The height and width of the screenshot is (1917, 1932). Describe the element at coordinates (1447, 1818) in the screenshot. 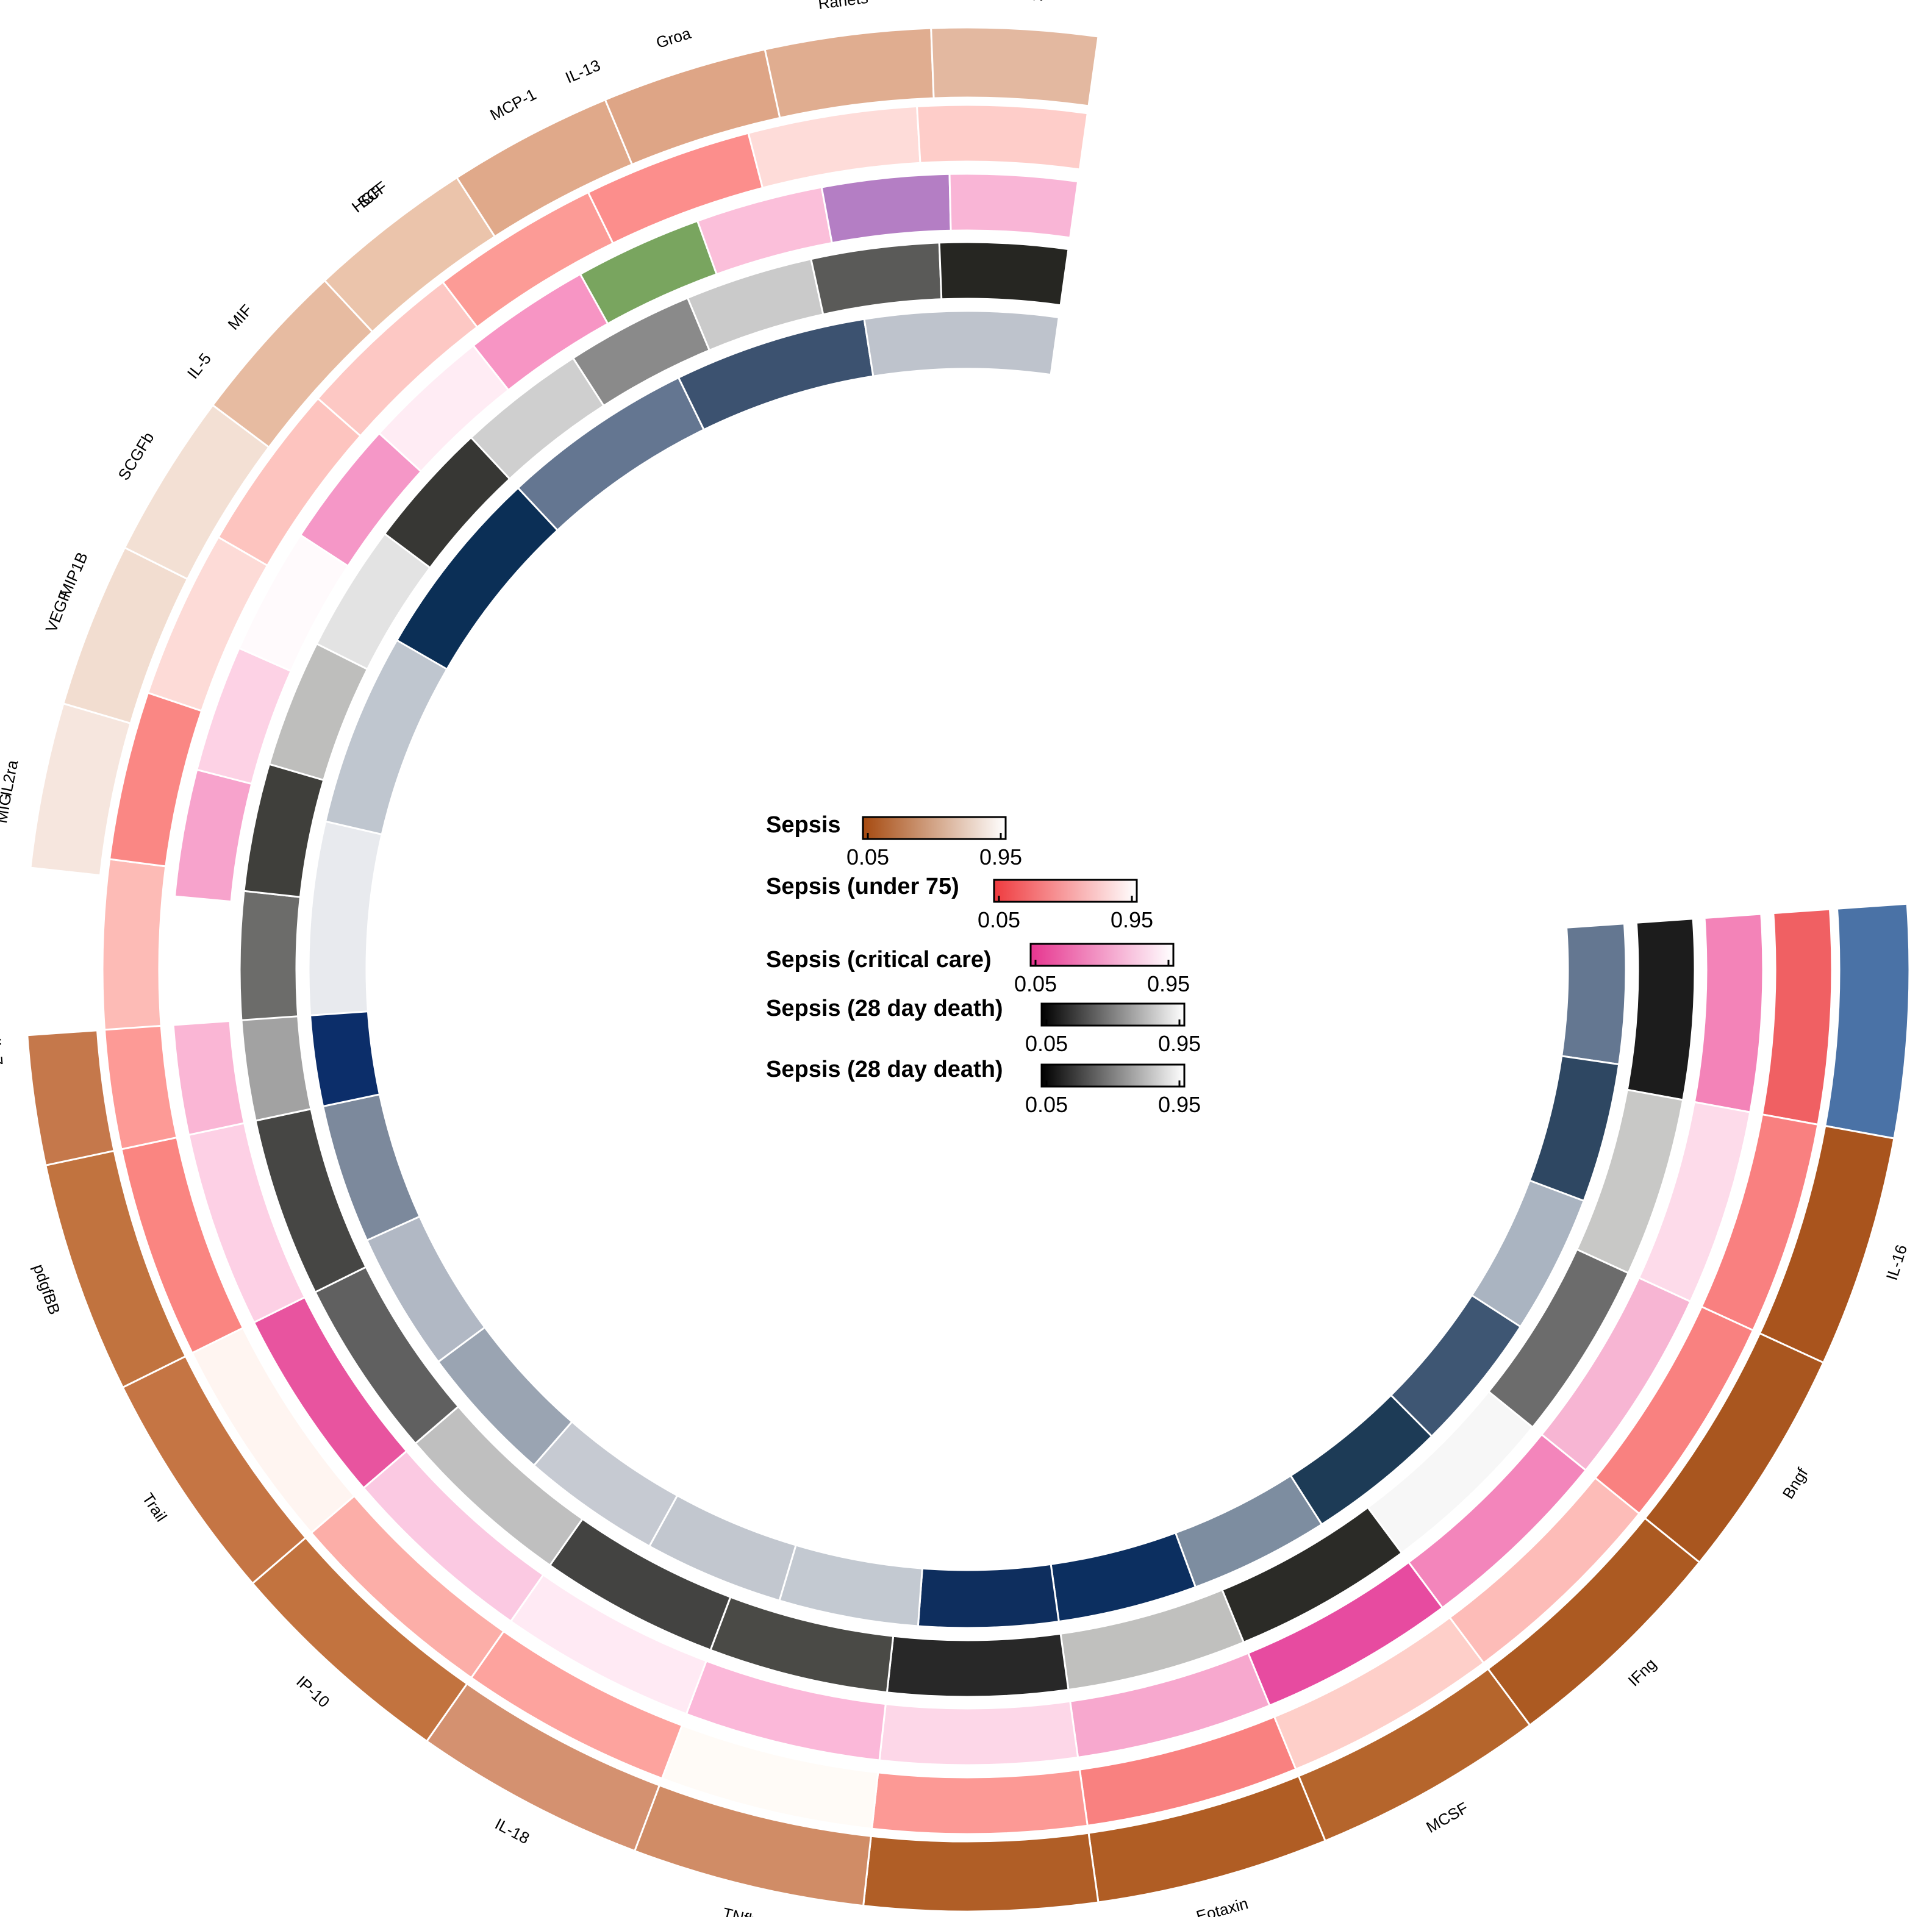

I see `segment-label: MCSF` at that location.